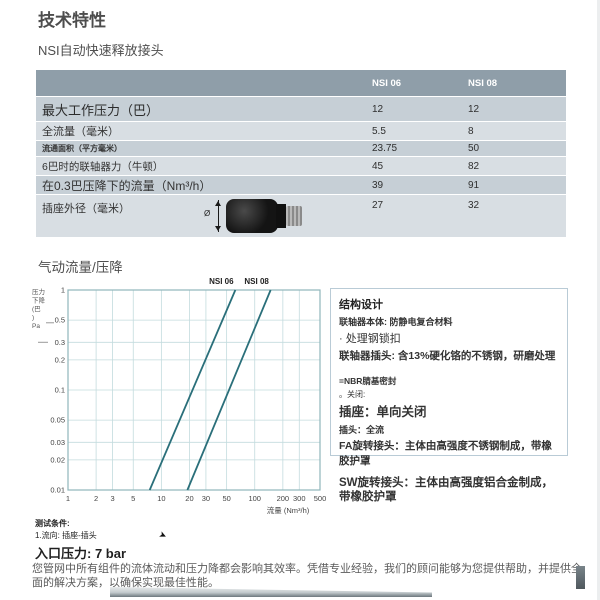 The height and width of the screenshot is (600, 600). What do you see at coordinates (513, 83) in the screenshot?
I see `table-header-nsi08: NSI 08` at bounding box center [513, 83].